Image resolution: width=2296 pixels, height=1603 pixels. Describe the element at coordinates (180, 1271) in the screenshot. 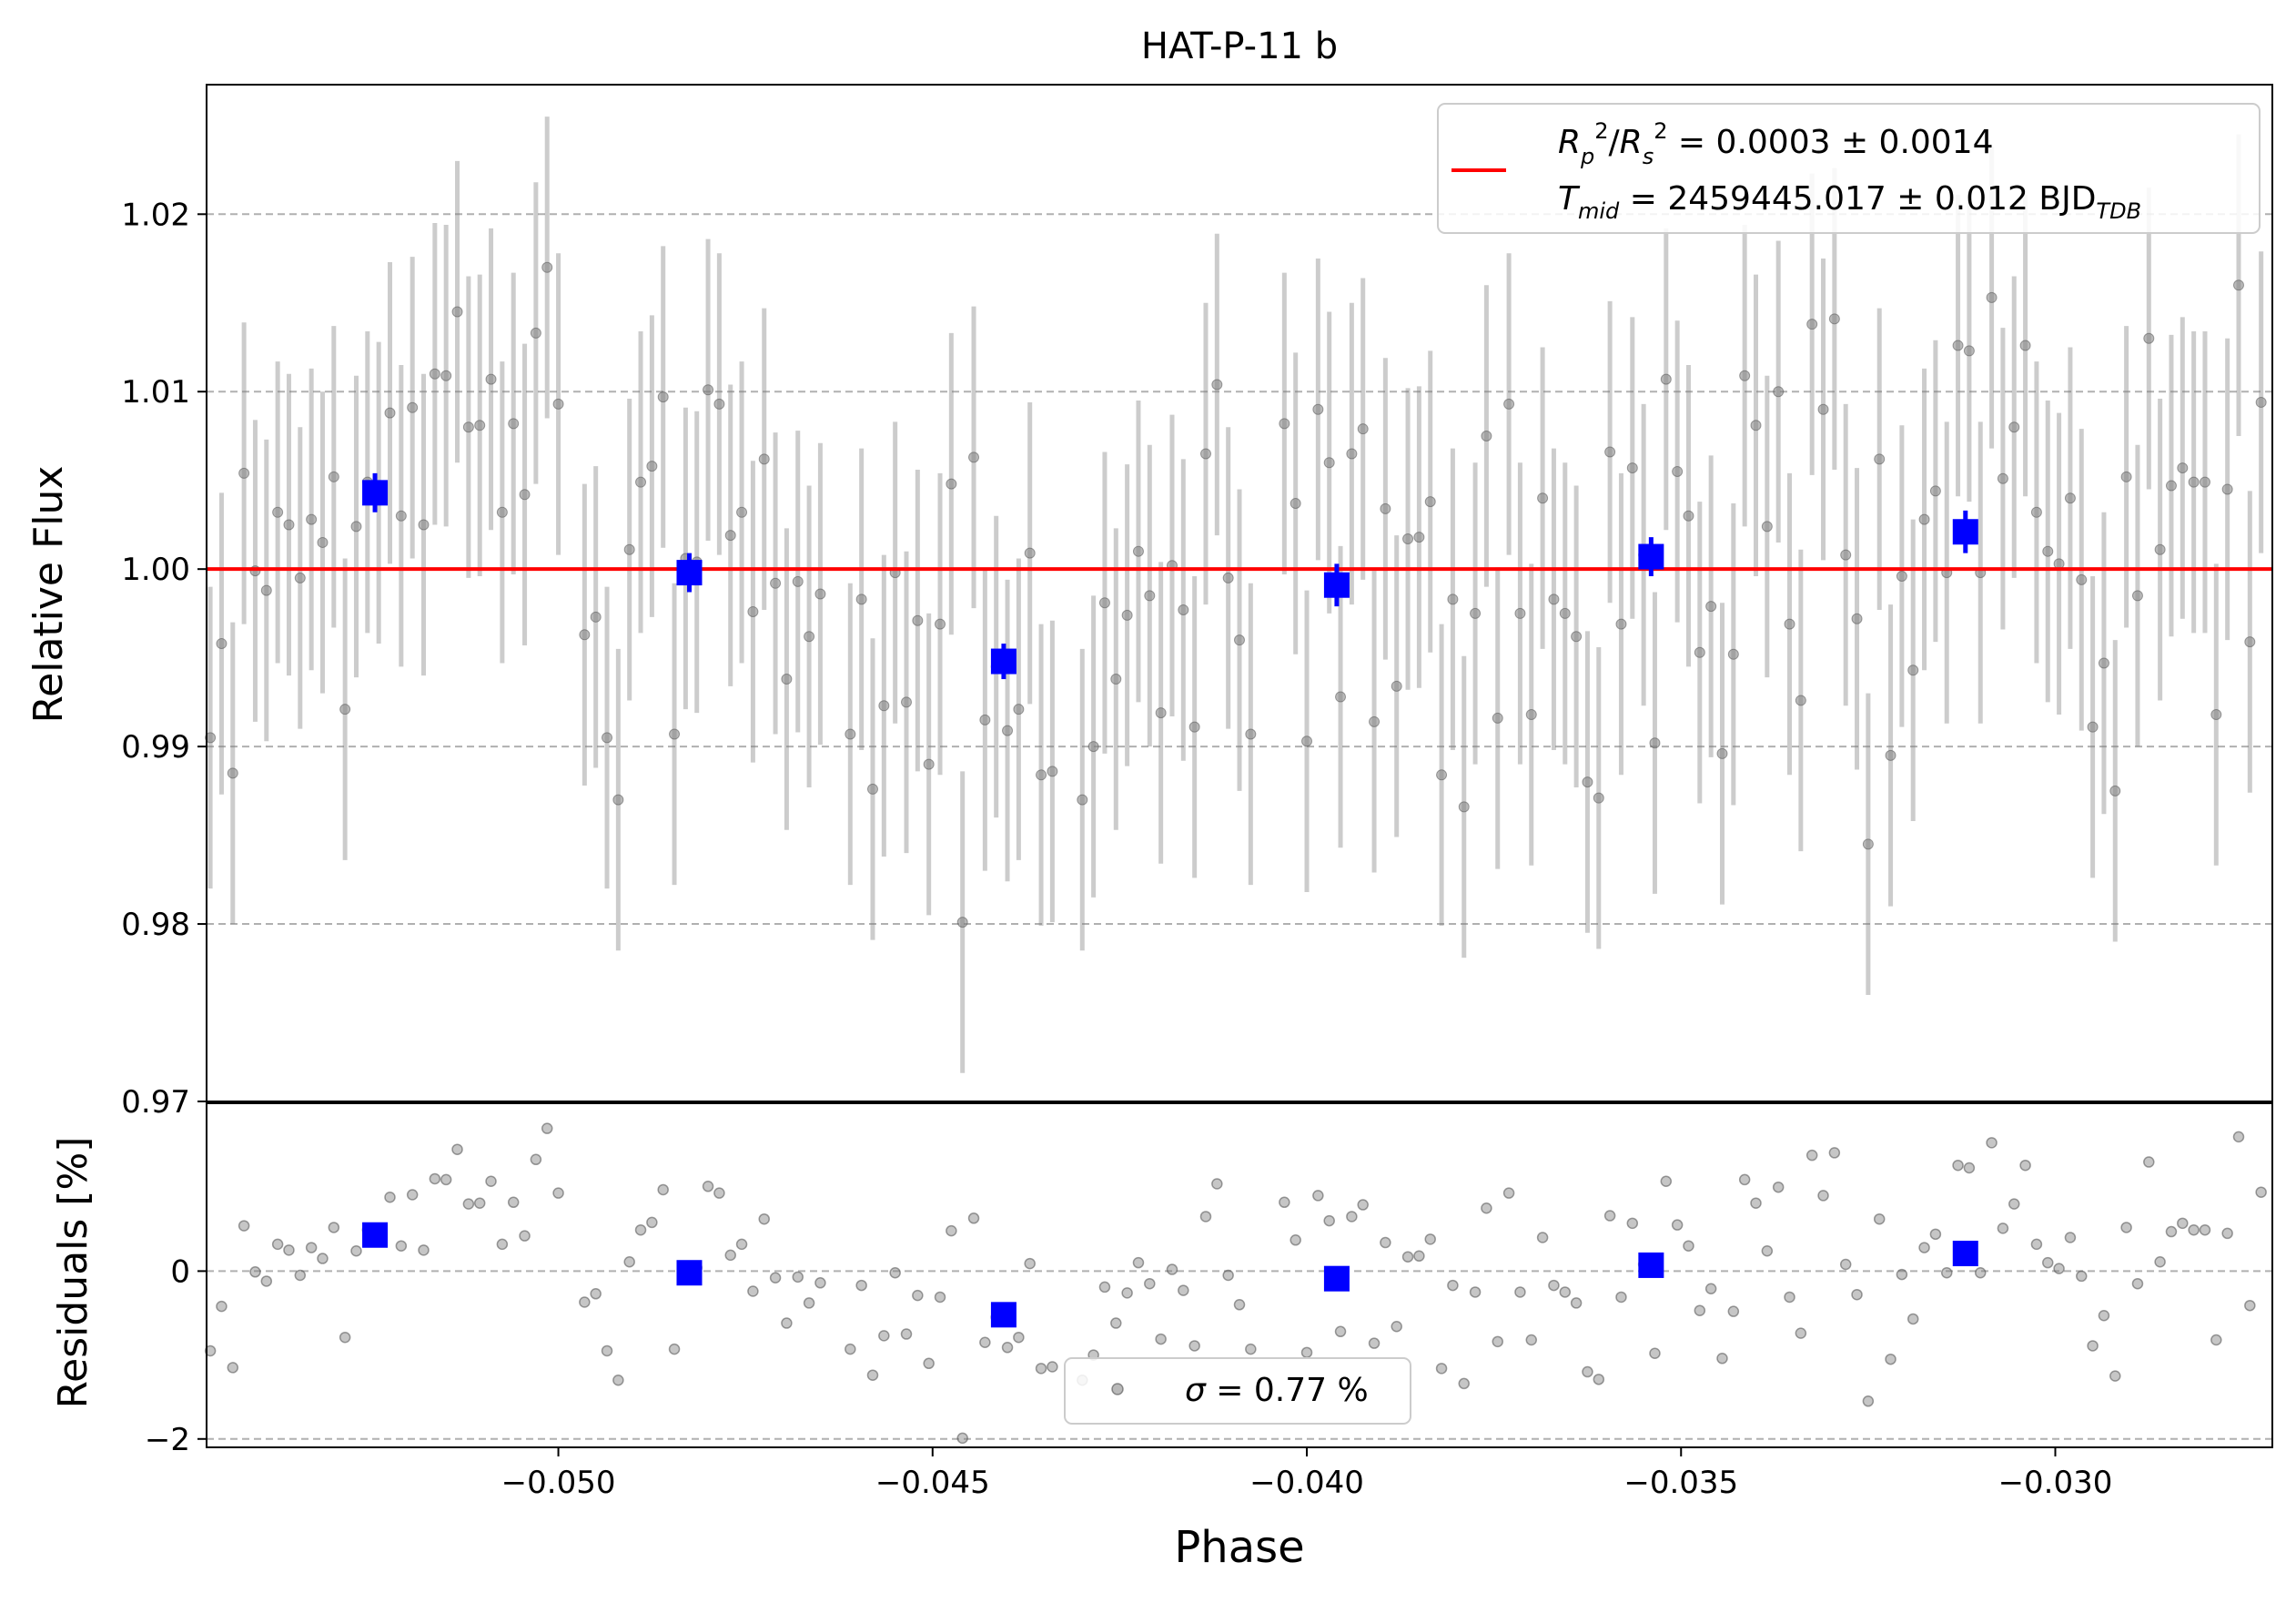

I see `residuals-y-tick-label: 0` at that location.